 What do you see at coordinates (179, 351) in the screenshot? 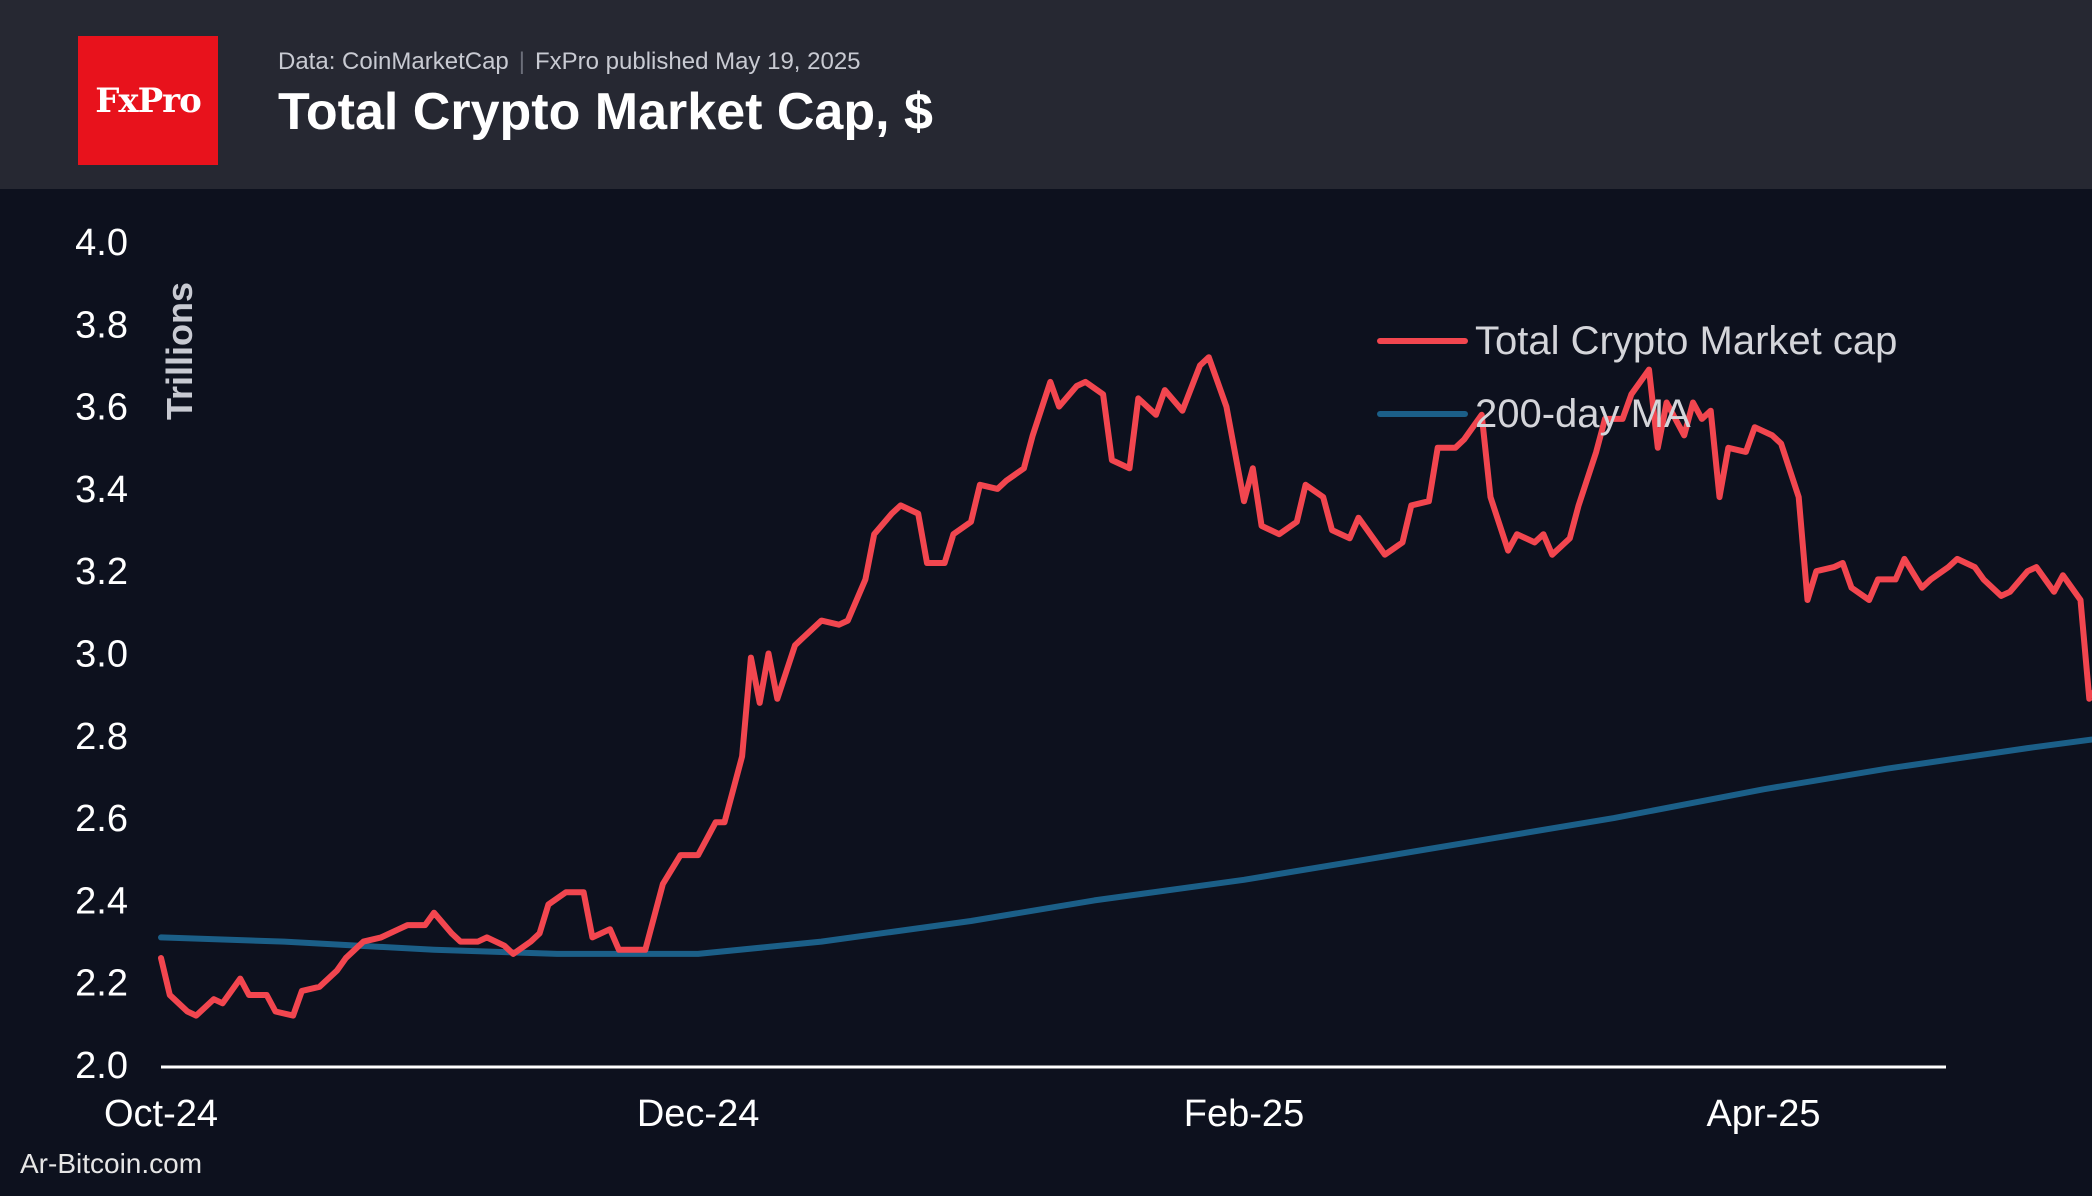
I see `y-axis-label: Trillions` at bounding box center [179, 351].